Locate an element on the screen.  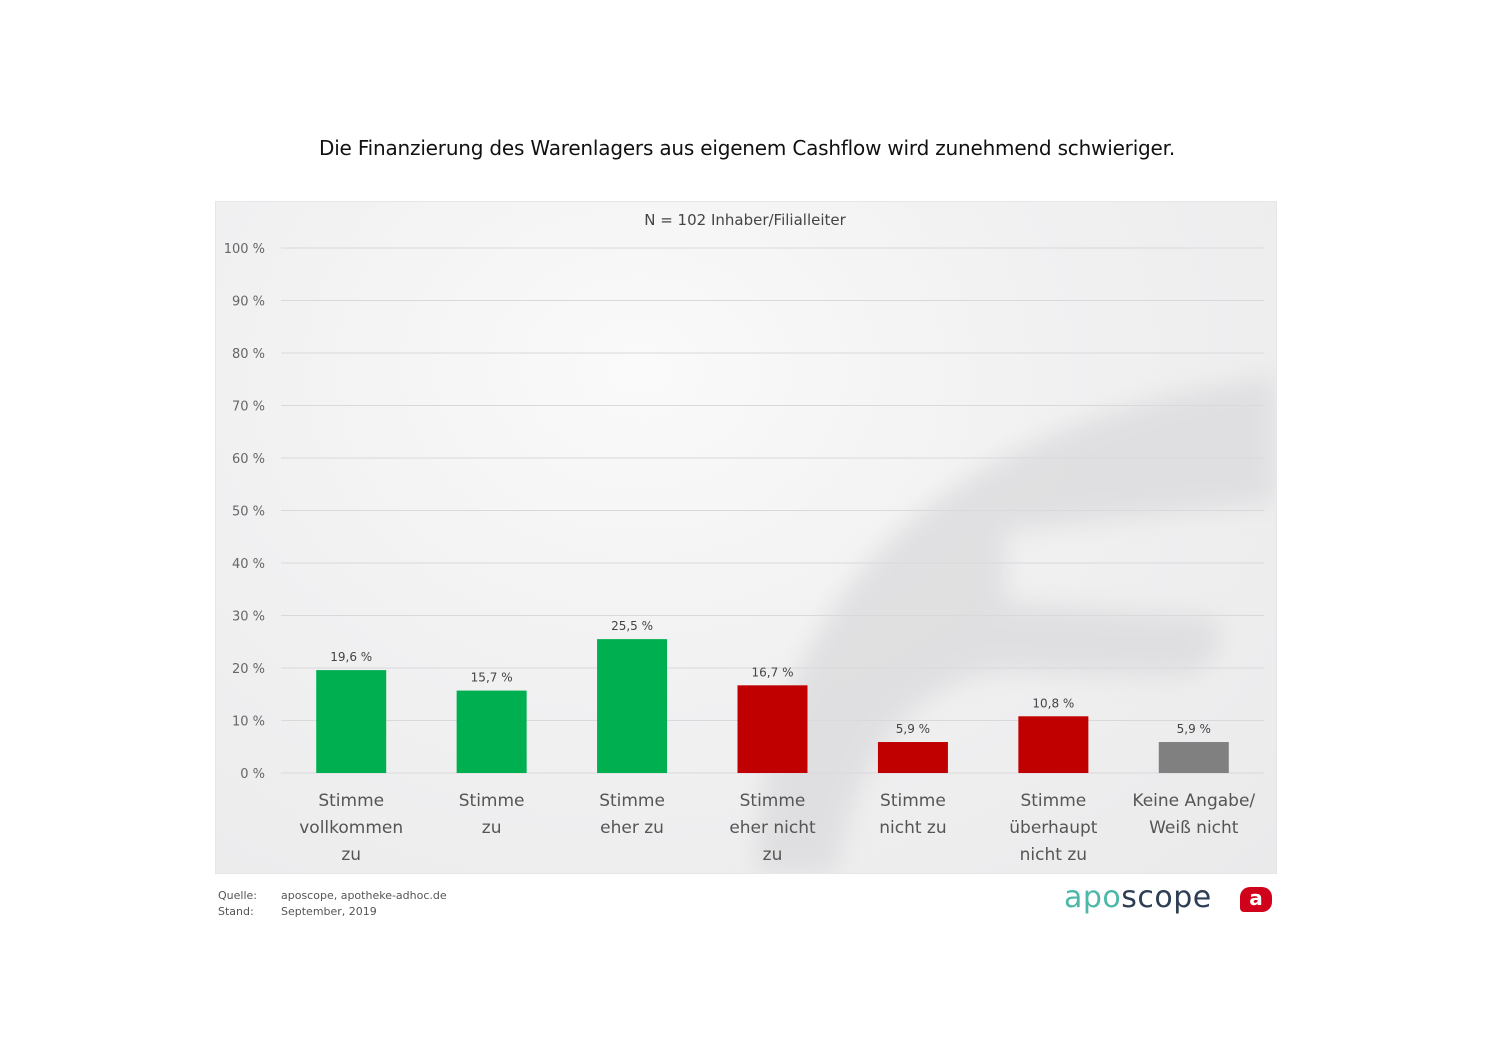
y-tick-label: 10 % is located at coordinates (248, 722).